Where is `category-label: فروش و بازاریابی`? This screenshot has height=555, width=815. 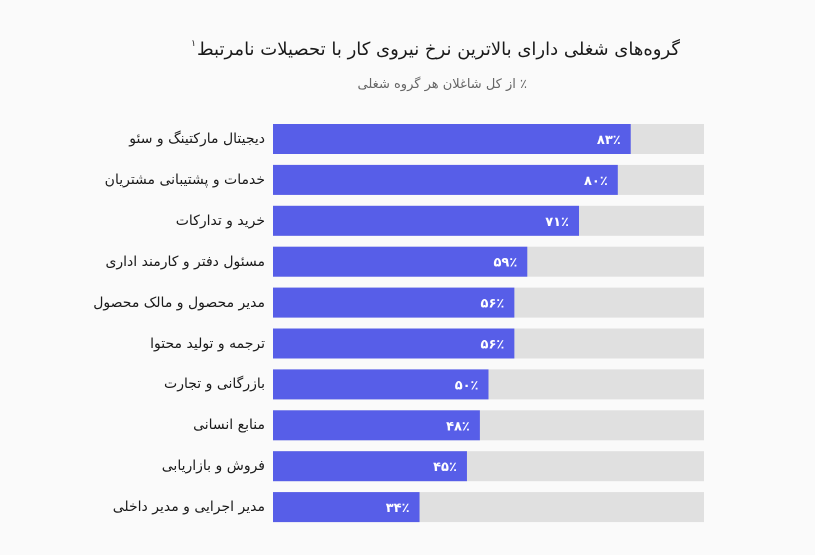 category-label: فروش و بازاریابی is located at coordinates (213, 466).